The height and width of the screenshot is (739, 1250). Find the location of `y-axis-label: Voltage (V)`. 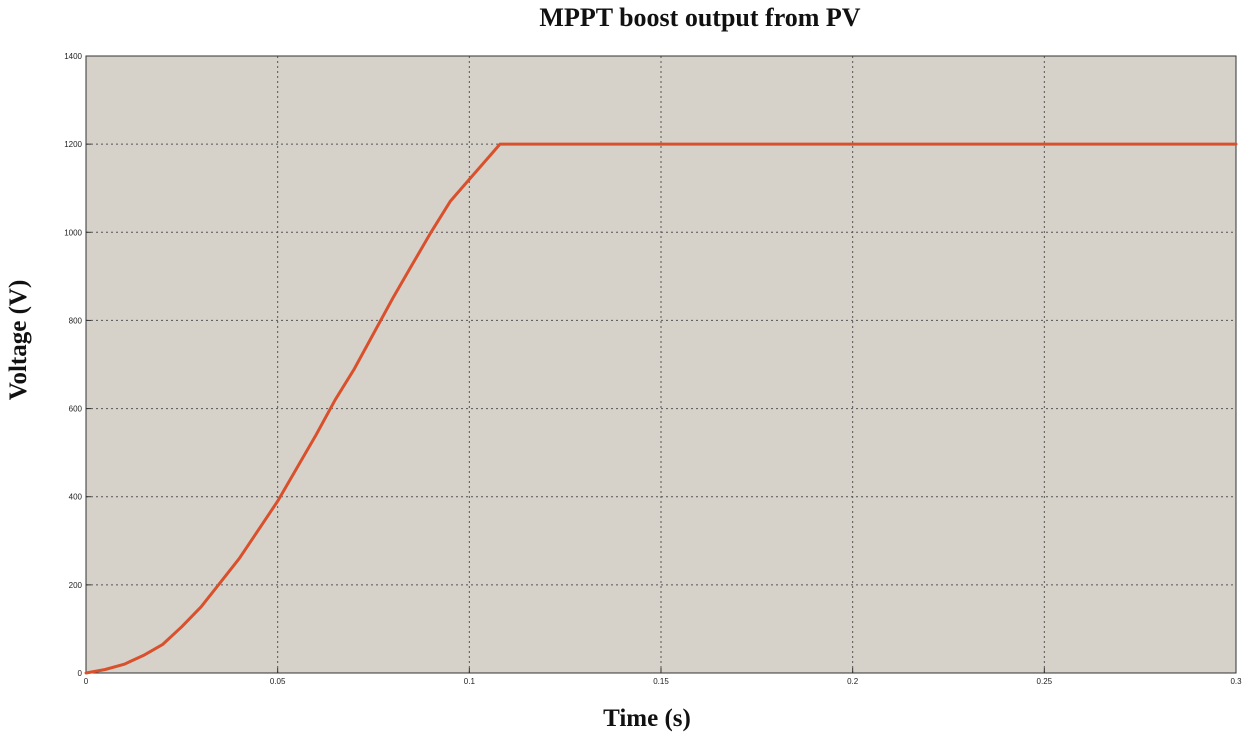

y-axis-label: Voltage (V) is located at coordinates (18, 340).